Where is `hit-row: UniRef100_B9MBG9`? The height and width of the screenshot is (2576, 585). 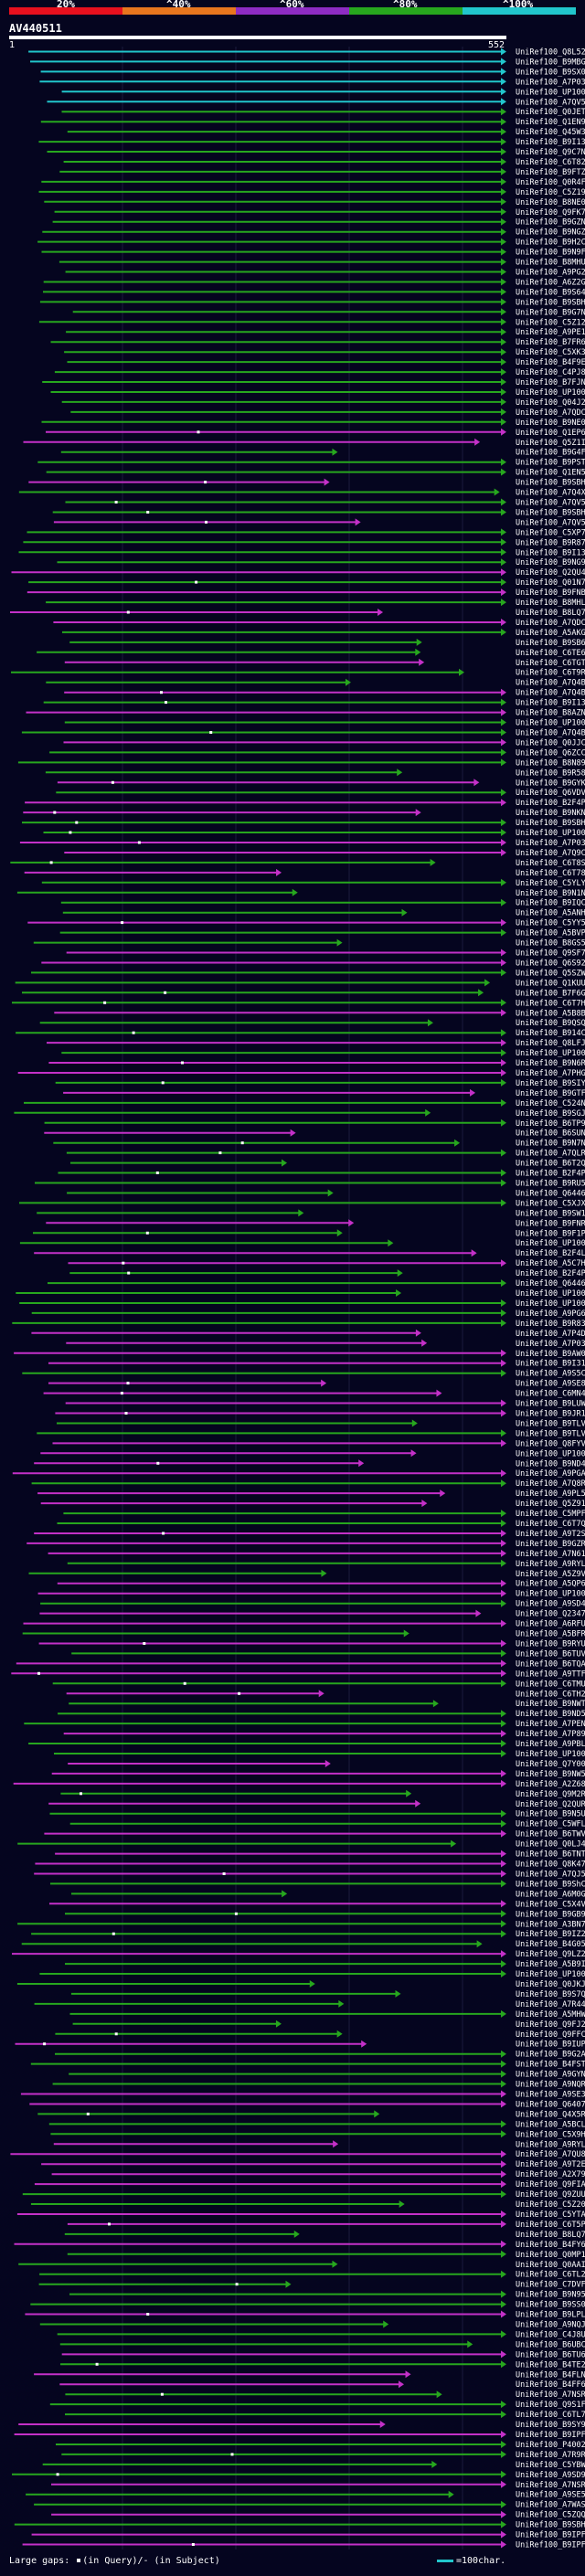
hit-row: UniRef100_B9MBG9 is located at coordinates (308, 62).